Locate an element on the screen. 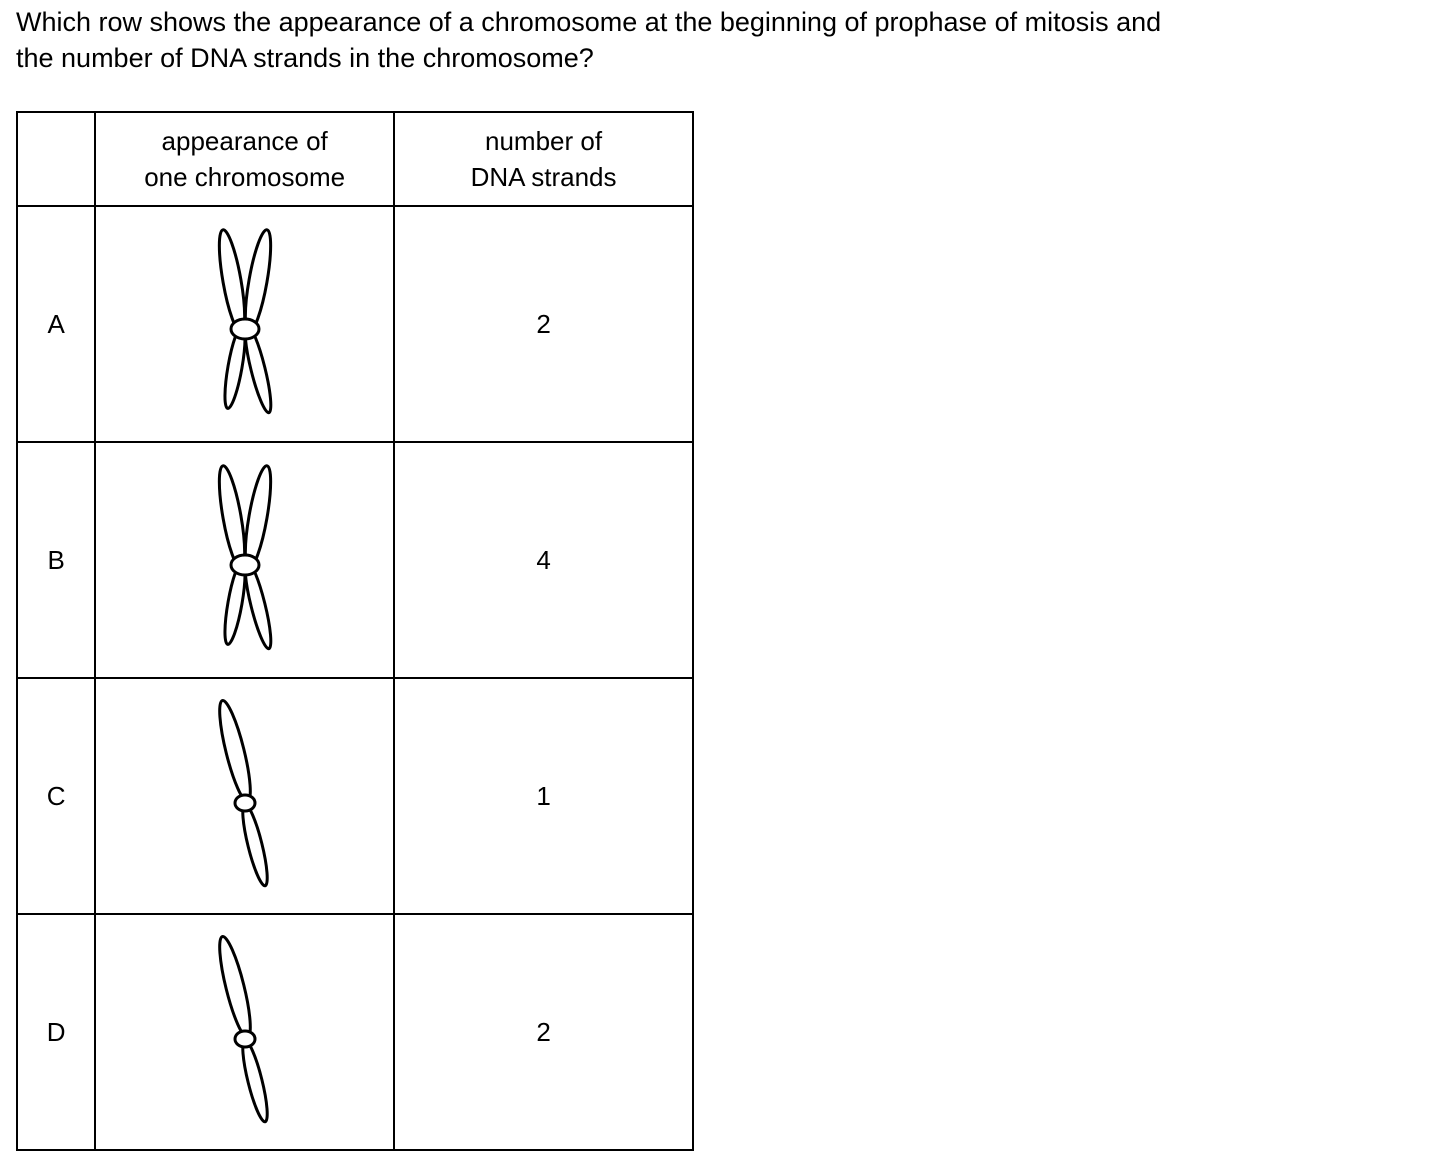 The image size is (1437, 1173). header-number-line1: number of is located at coordinates (544, 141).